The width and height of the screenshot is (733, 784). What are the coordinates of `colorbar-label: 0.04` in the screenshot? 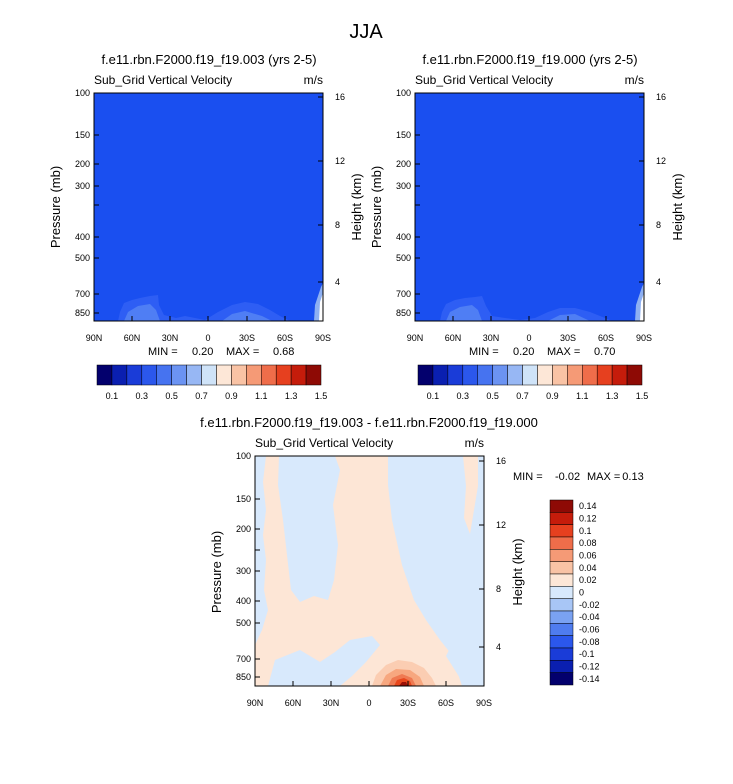 It's located at (588, 568).